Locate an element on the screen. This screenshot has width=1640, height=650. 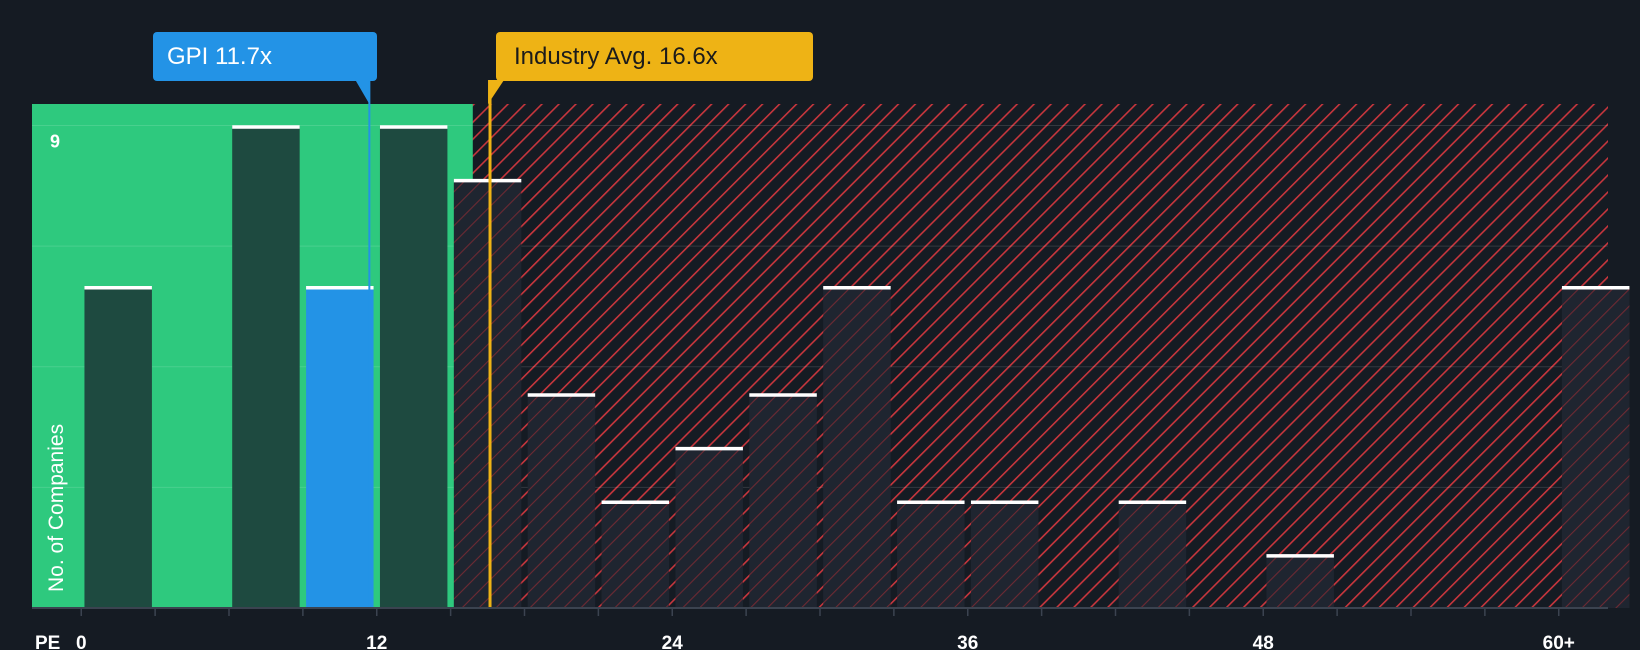
x-tick-label-0: 0 is located at coordinates (81, 641).